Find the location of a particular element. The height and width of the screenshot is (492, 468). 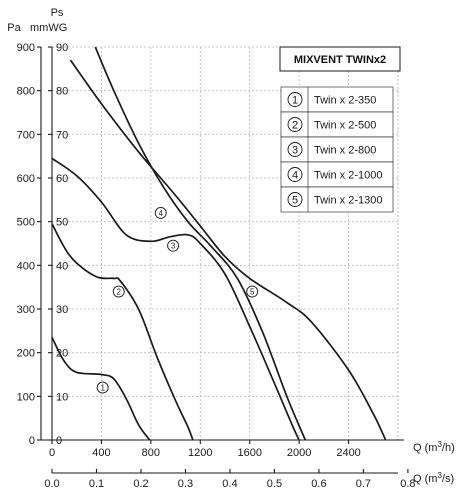

y-tick-label-mmwg: 80 is located at coordinates (62, 92).